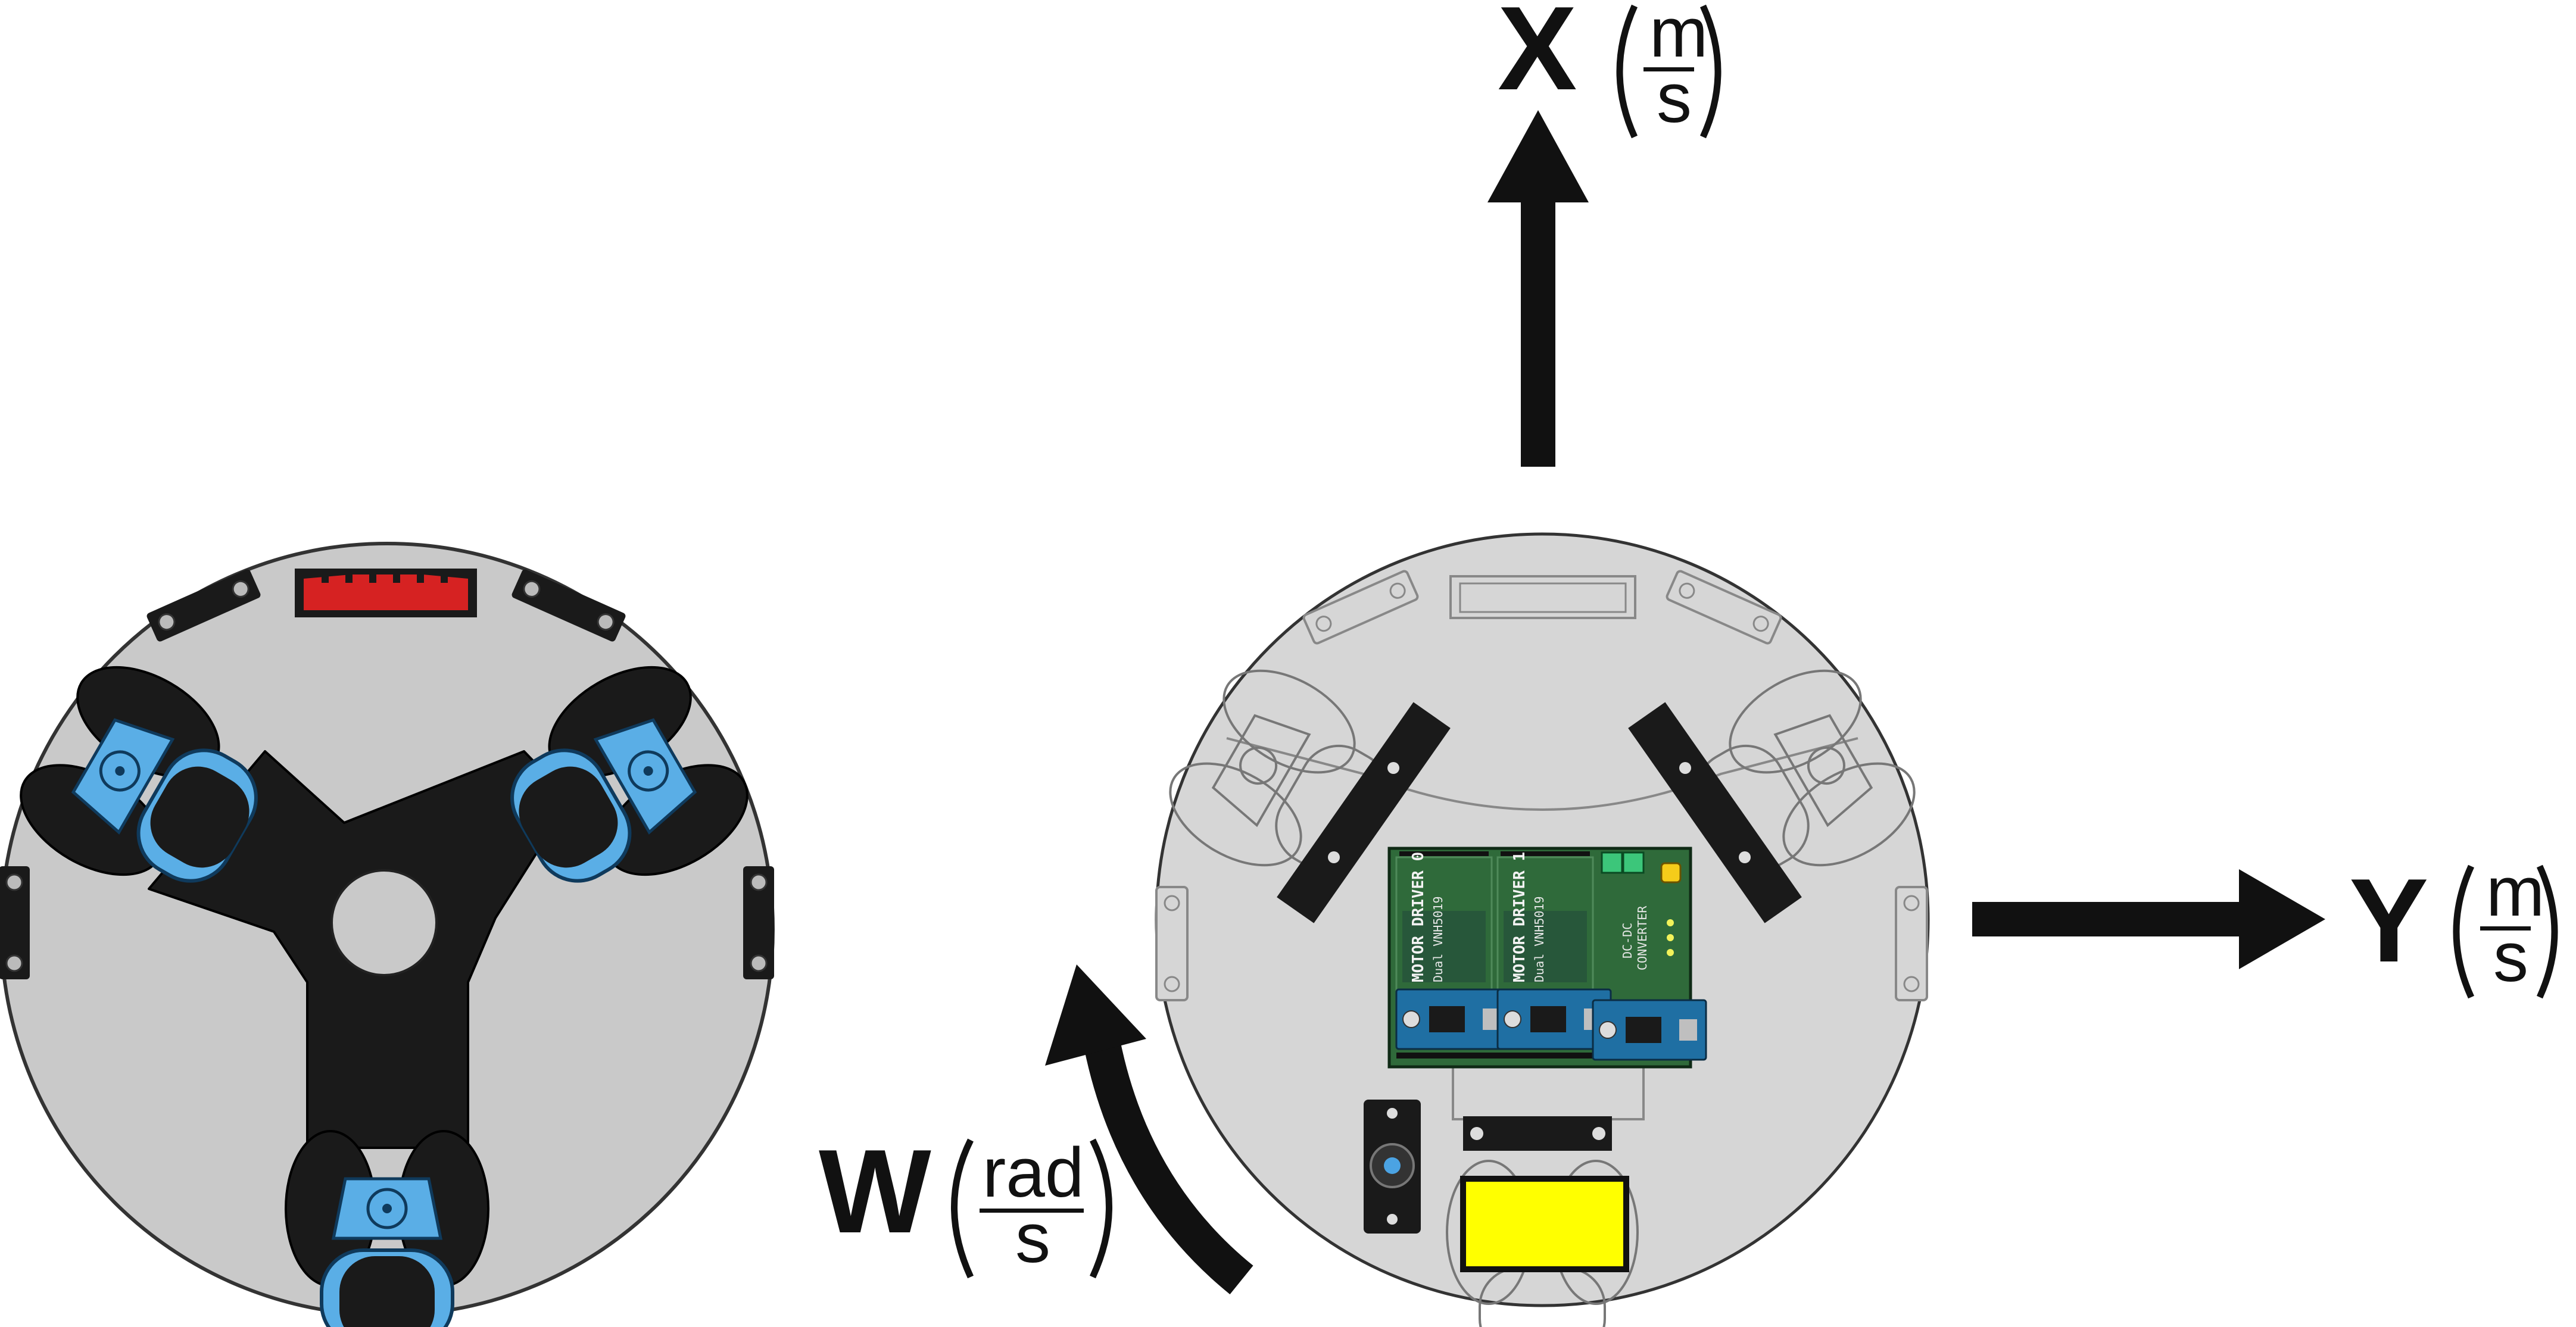  I want to click on y-letter: Y, so click(2388, 920).